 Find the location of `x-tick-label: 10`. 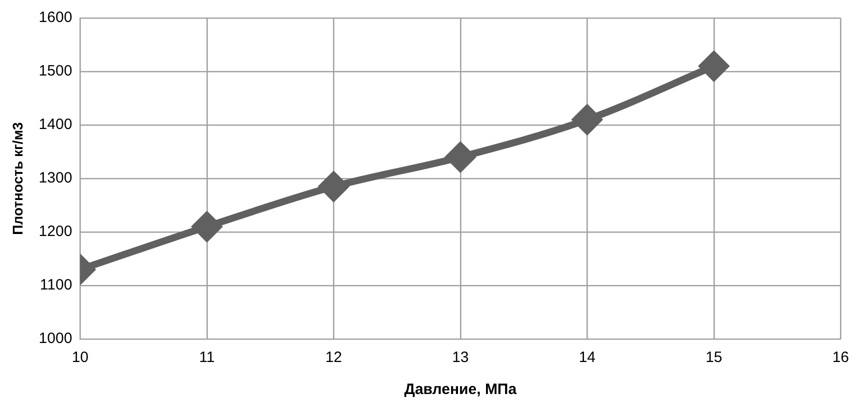

x-tick-label: 10 is located at coordinates (80, 357).